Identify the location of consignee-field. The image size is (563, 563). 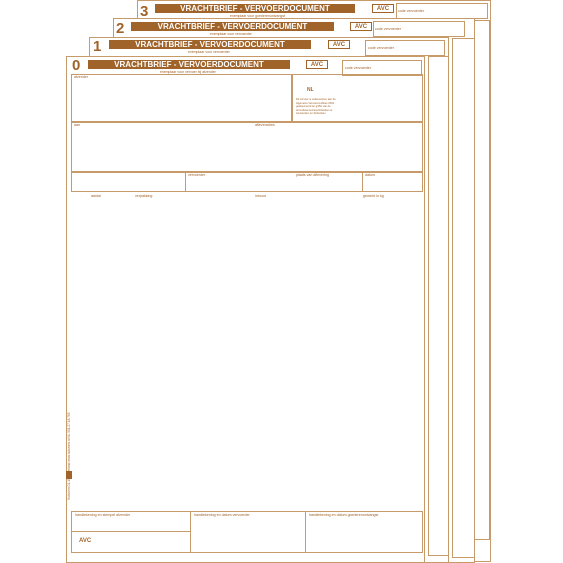
(247, 147).